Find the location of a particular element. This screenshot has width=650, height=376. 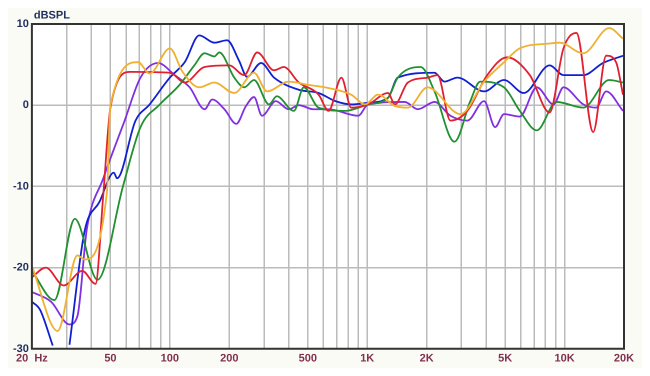

y-tick-label: 10 is located at coordinates (22, 24).